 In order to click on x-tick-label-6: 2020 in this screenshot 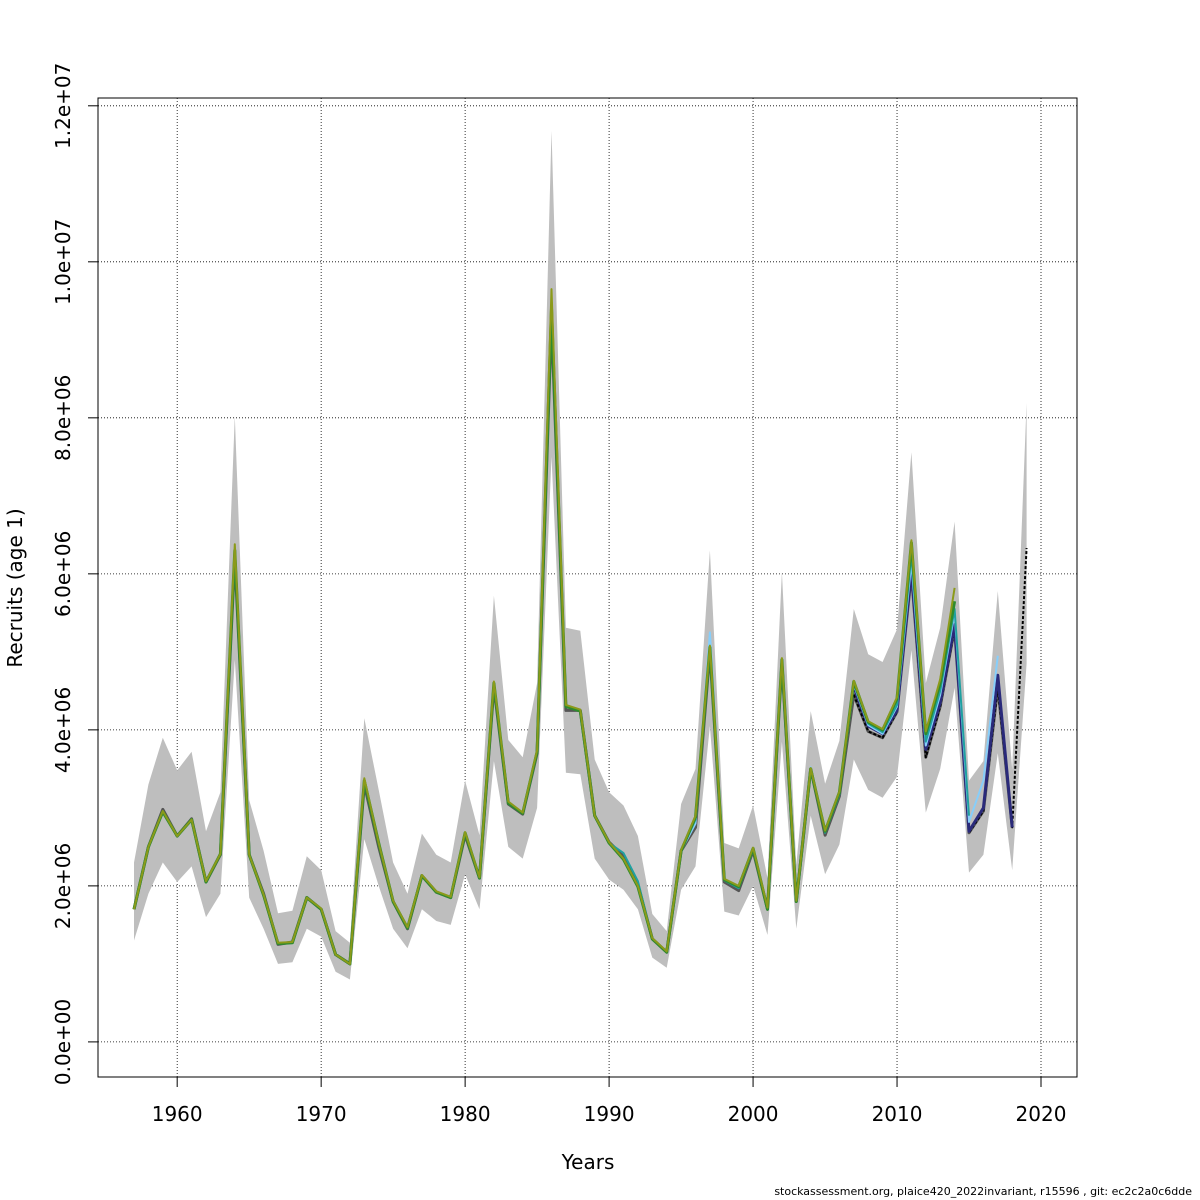, I will do `click(1041, 1114)`.